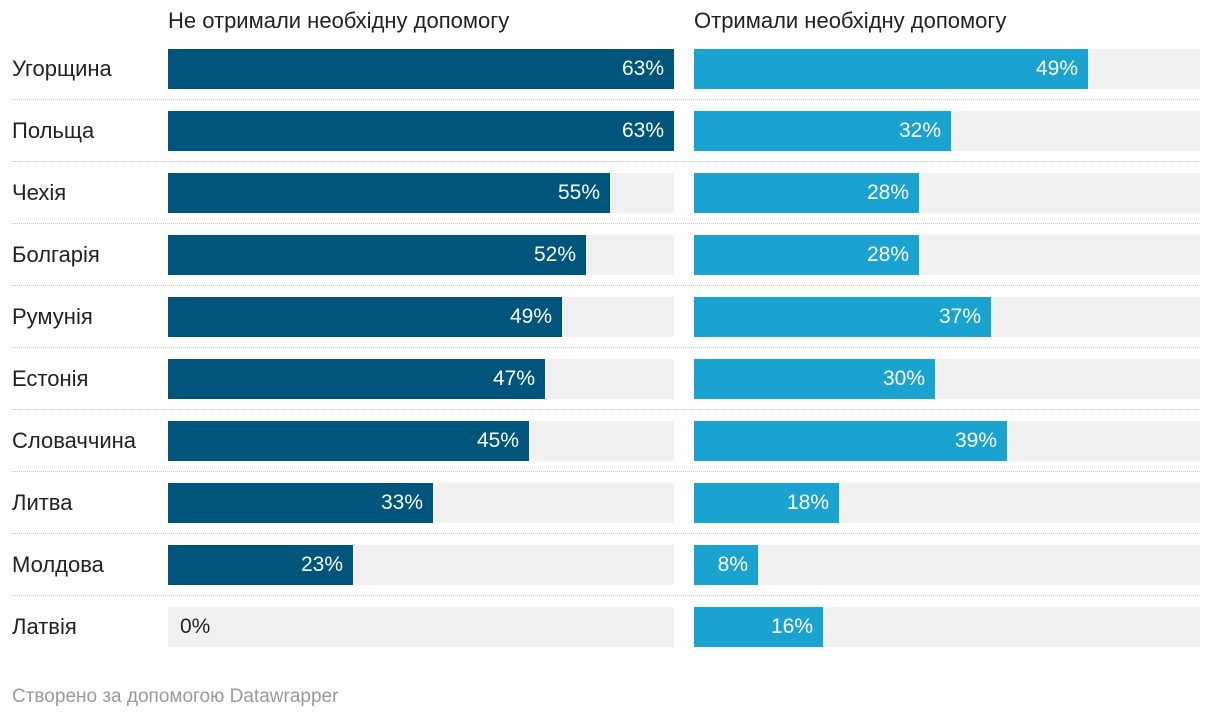 The width and height of the screenshot is (1220, 722). I want to click on chart-row: Латвія 0% 16%, so click(610, 627).